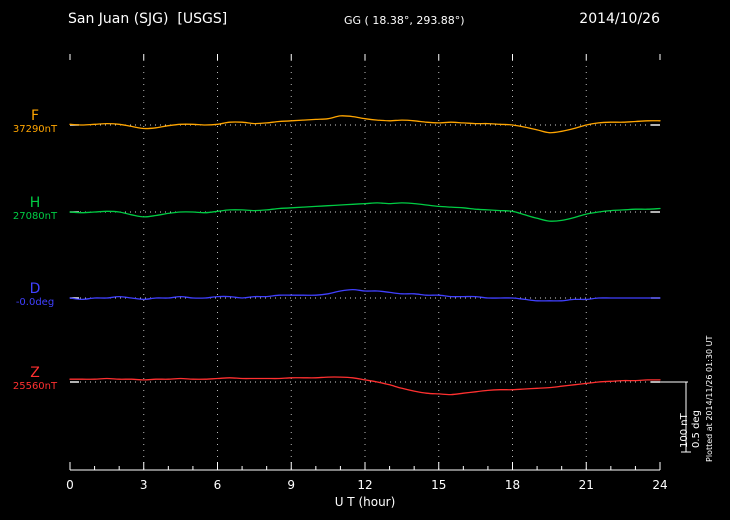  I want to click on channel-label-h: H 27080nT, so click(35, 209).